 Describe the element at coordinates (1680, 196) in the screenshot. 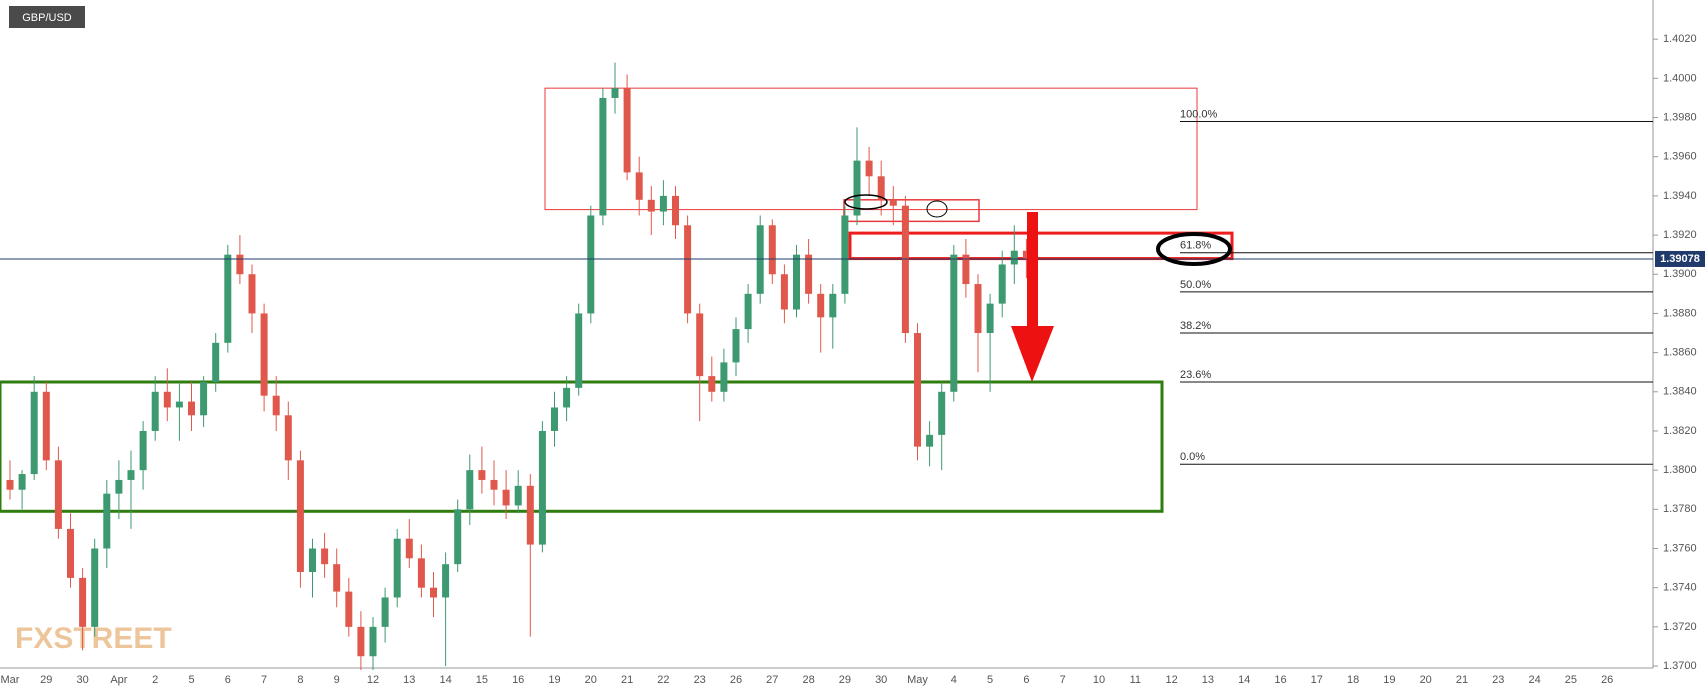

I see `y-tick-label: 1.3940` at that location.